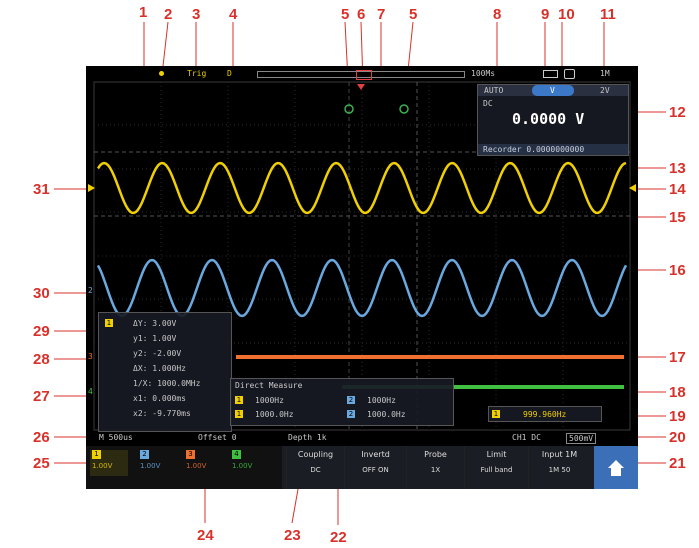 The width and height of the screenshot is (699, 548). I want to click on cursor-delta-x: ΔX: 1.000Hz, so click(159, 368).